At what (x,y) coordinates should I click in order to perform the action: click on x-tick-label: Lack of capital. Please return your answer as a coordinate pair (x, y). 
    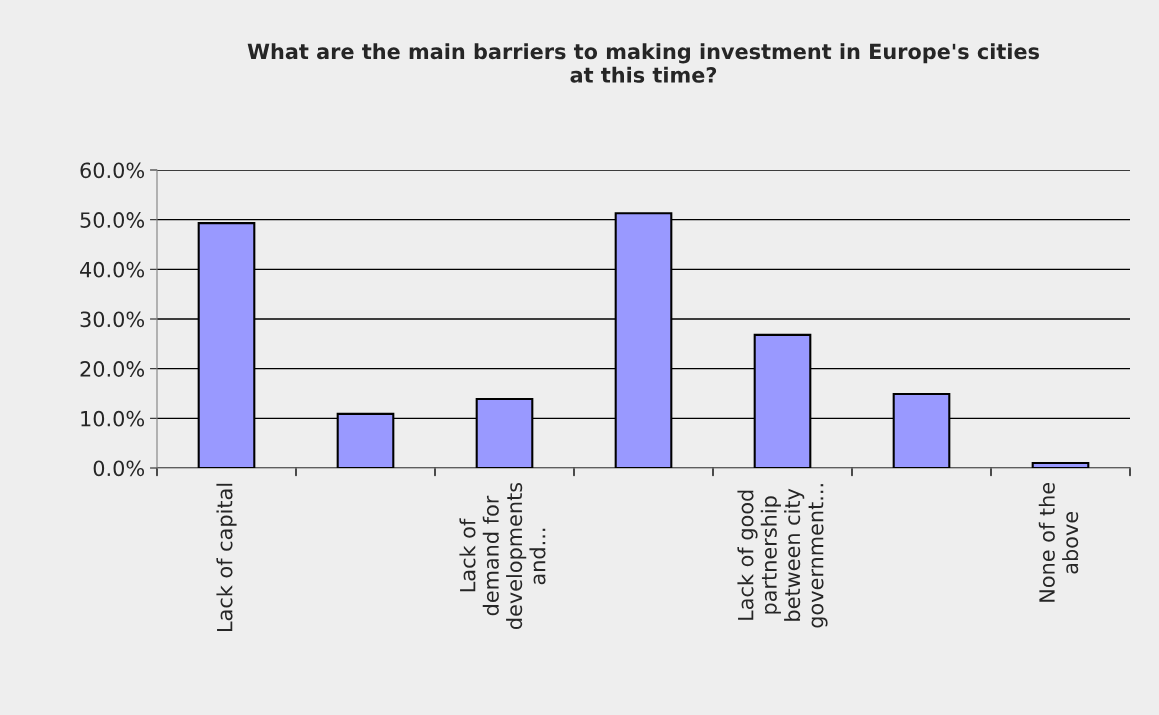
    Looking at the image, I should click on (226, 557).